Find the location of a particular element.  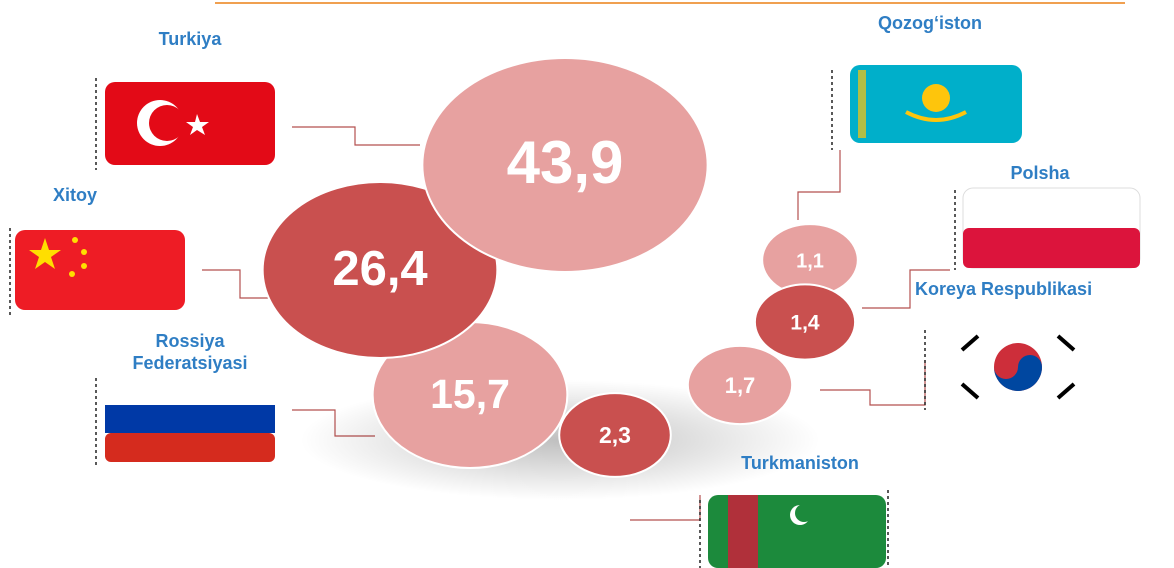

country-label: Rossiya Federatsiyasi is located at coordinates (190, 352).